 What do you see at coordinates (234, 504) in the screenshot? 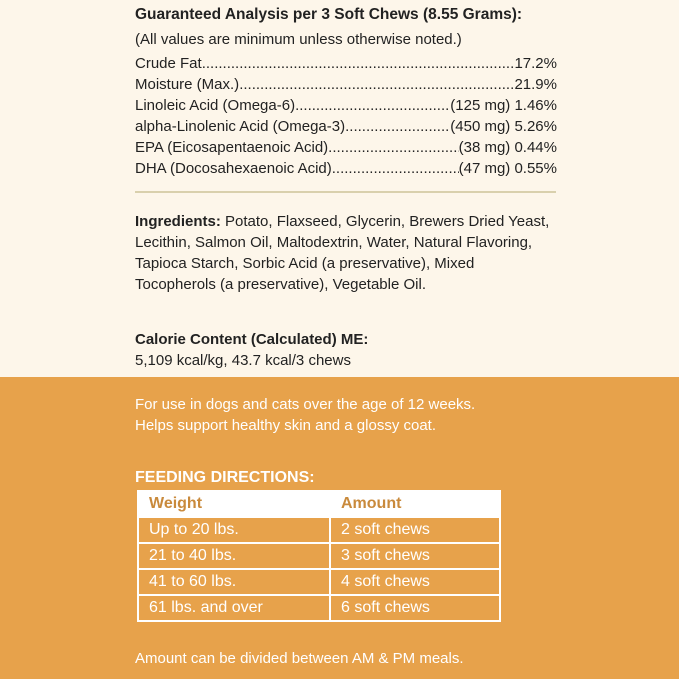
I see `header-weight: Weight` at bounding box center [234, 504].